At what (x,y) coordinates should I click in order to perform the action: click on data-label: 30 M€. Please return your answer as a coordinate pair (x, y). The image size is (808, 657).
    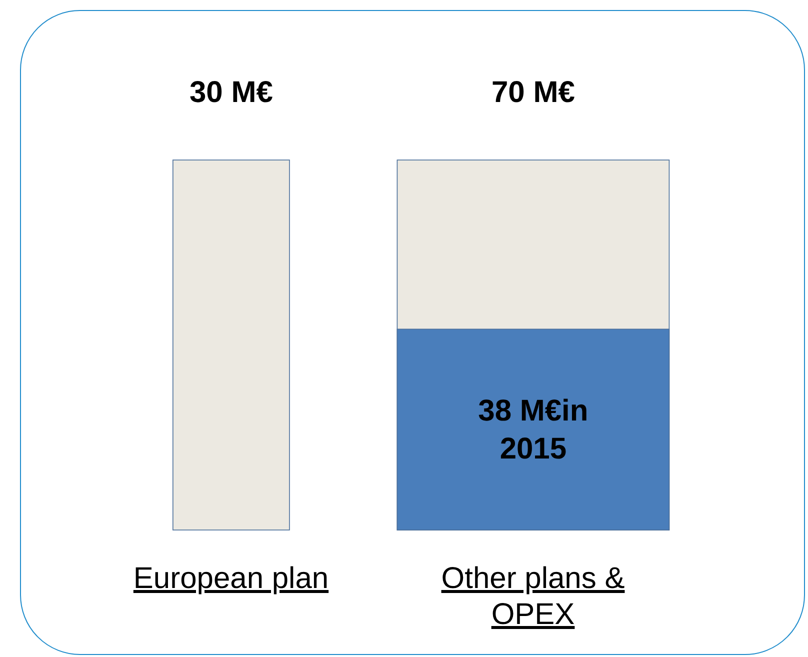
    Looking at the image, I should click on (232, 92).